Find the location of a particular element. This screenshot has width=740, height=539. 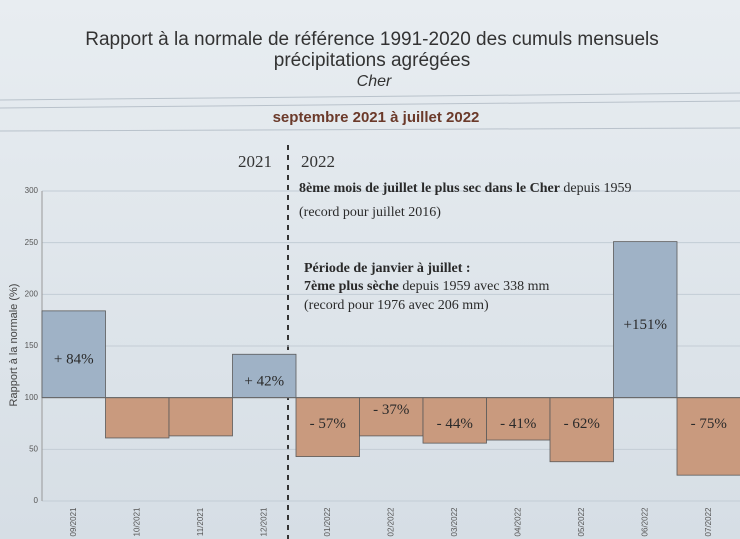

annotation-bold: Période de janvier à juillet : is located at coordinates (387, 268).